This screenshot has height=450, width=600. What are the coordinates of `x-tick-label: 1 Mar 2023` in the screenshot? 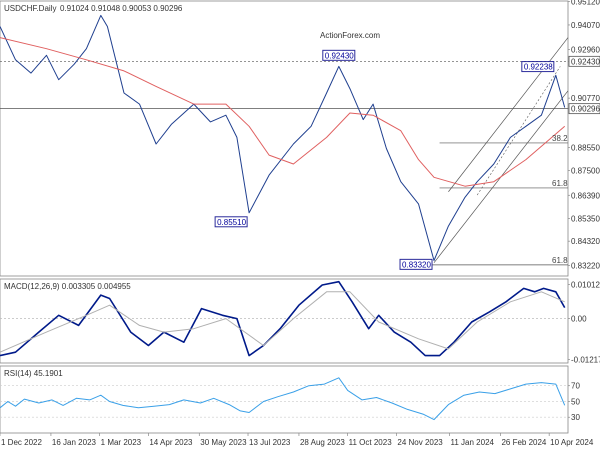 It's located at (121, 442).